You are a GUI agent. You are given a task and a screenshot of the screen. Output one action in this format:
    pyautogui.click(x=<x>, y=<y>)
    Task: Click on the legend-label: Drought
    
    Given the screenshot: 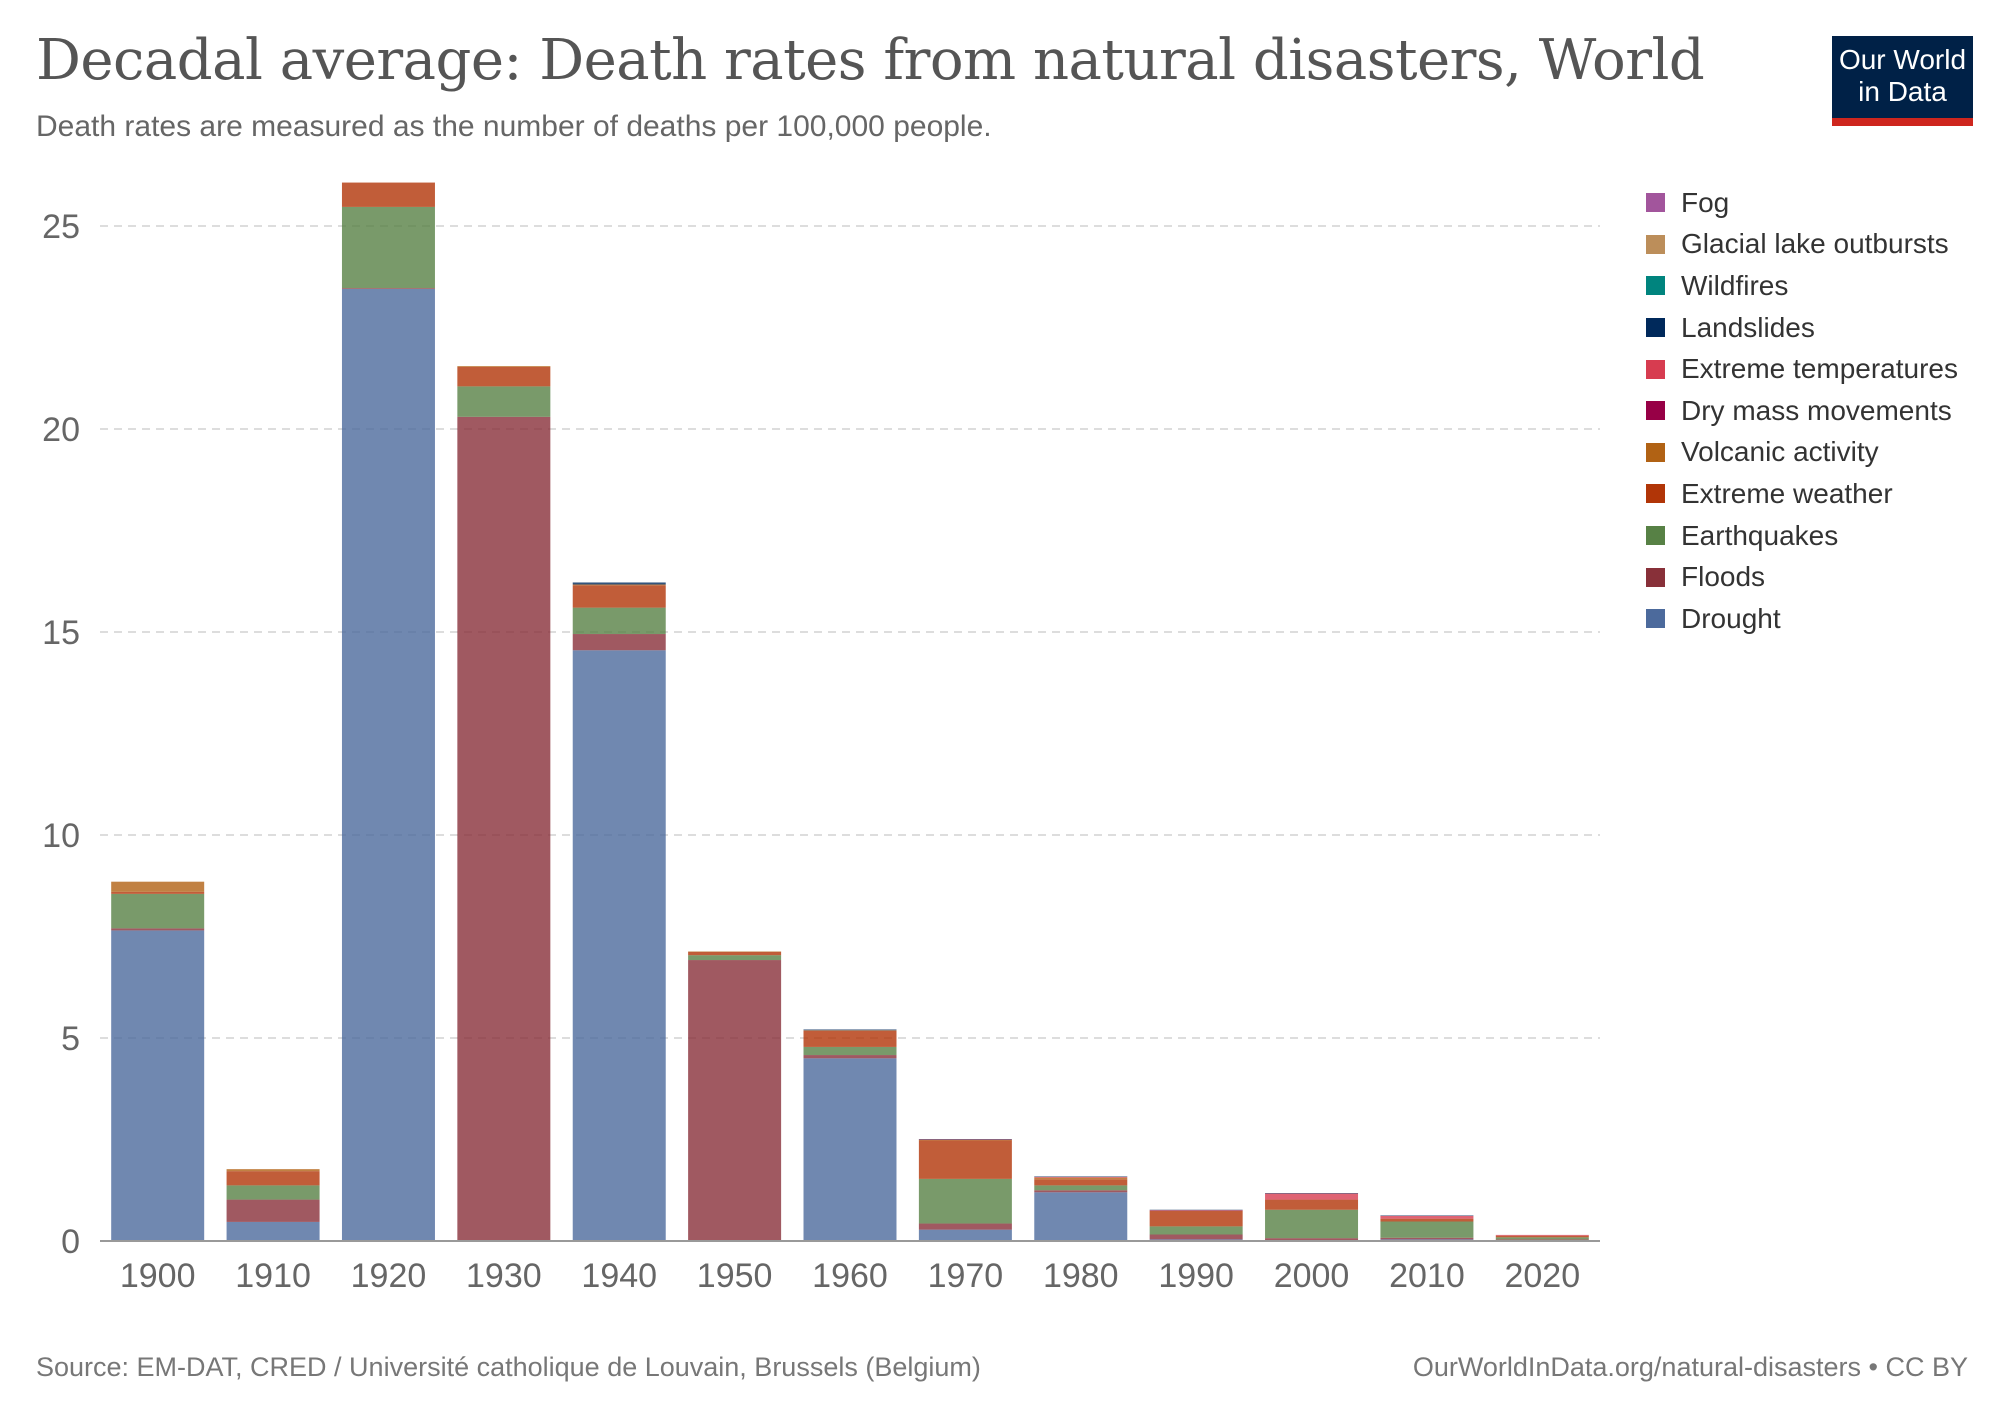 What is the action you would take?
    pyautogui.click(x=1731, y=618)
    